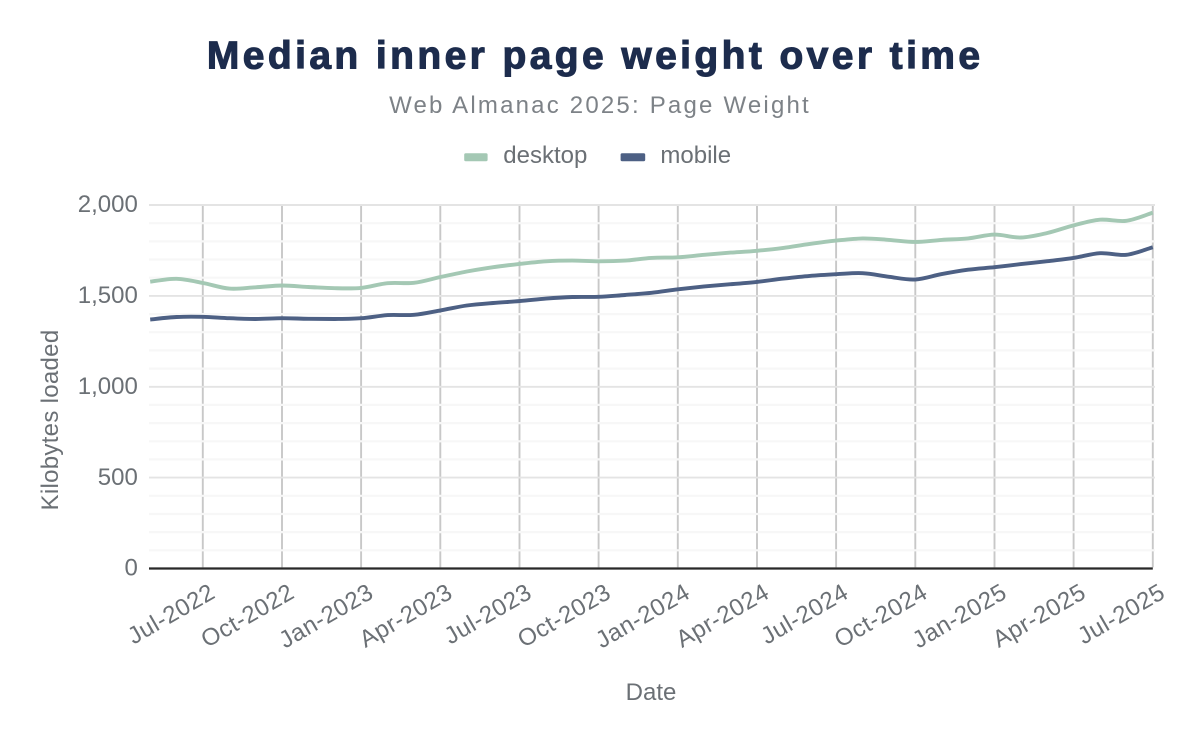 The height and width of the screenshot is (747, 1200). I want to click on svg-text:Median inner page weight over: Median inner page weight over time, so click(595, 56).